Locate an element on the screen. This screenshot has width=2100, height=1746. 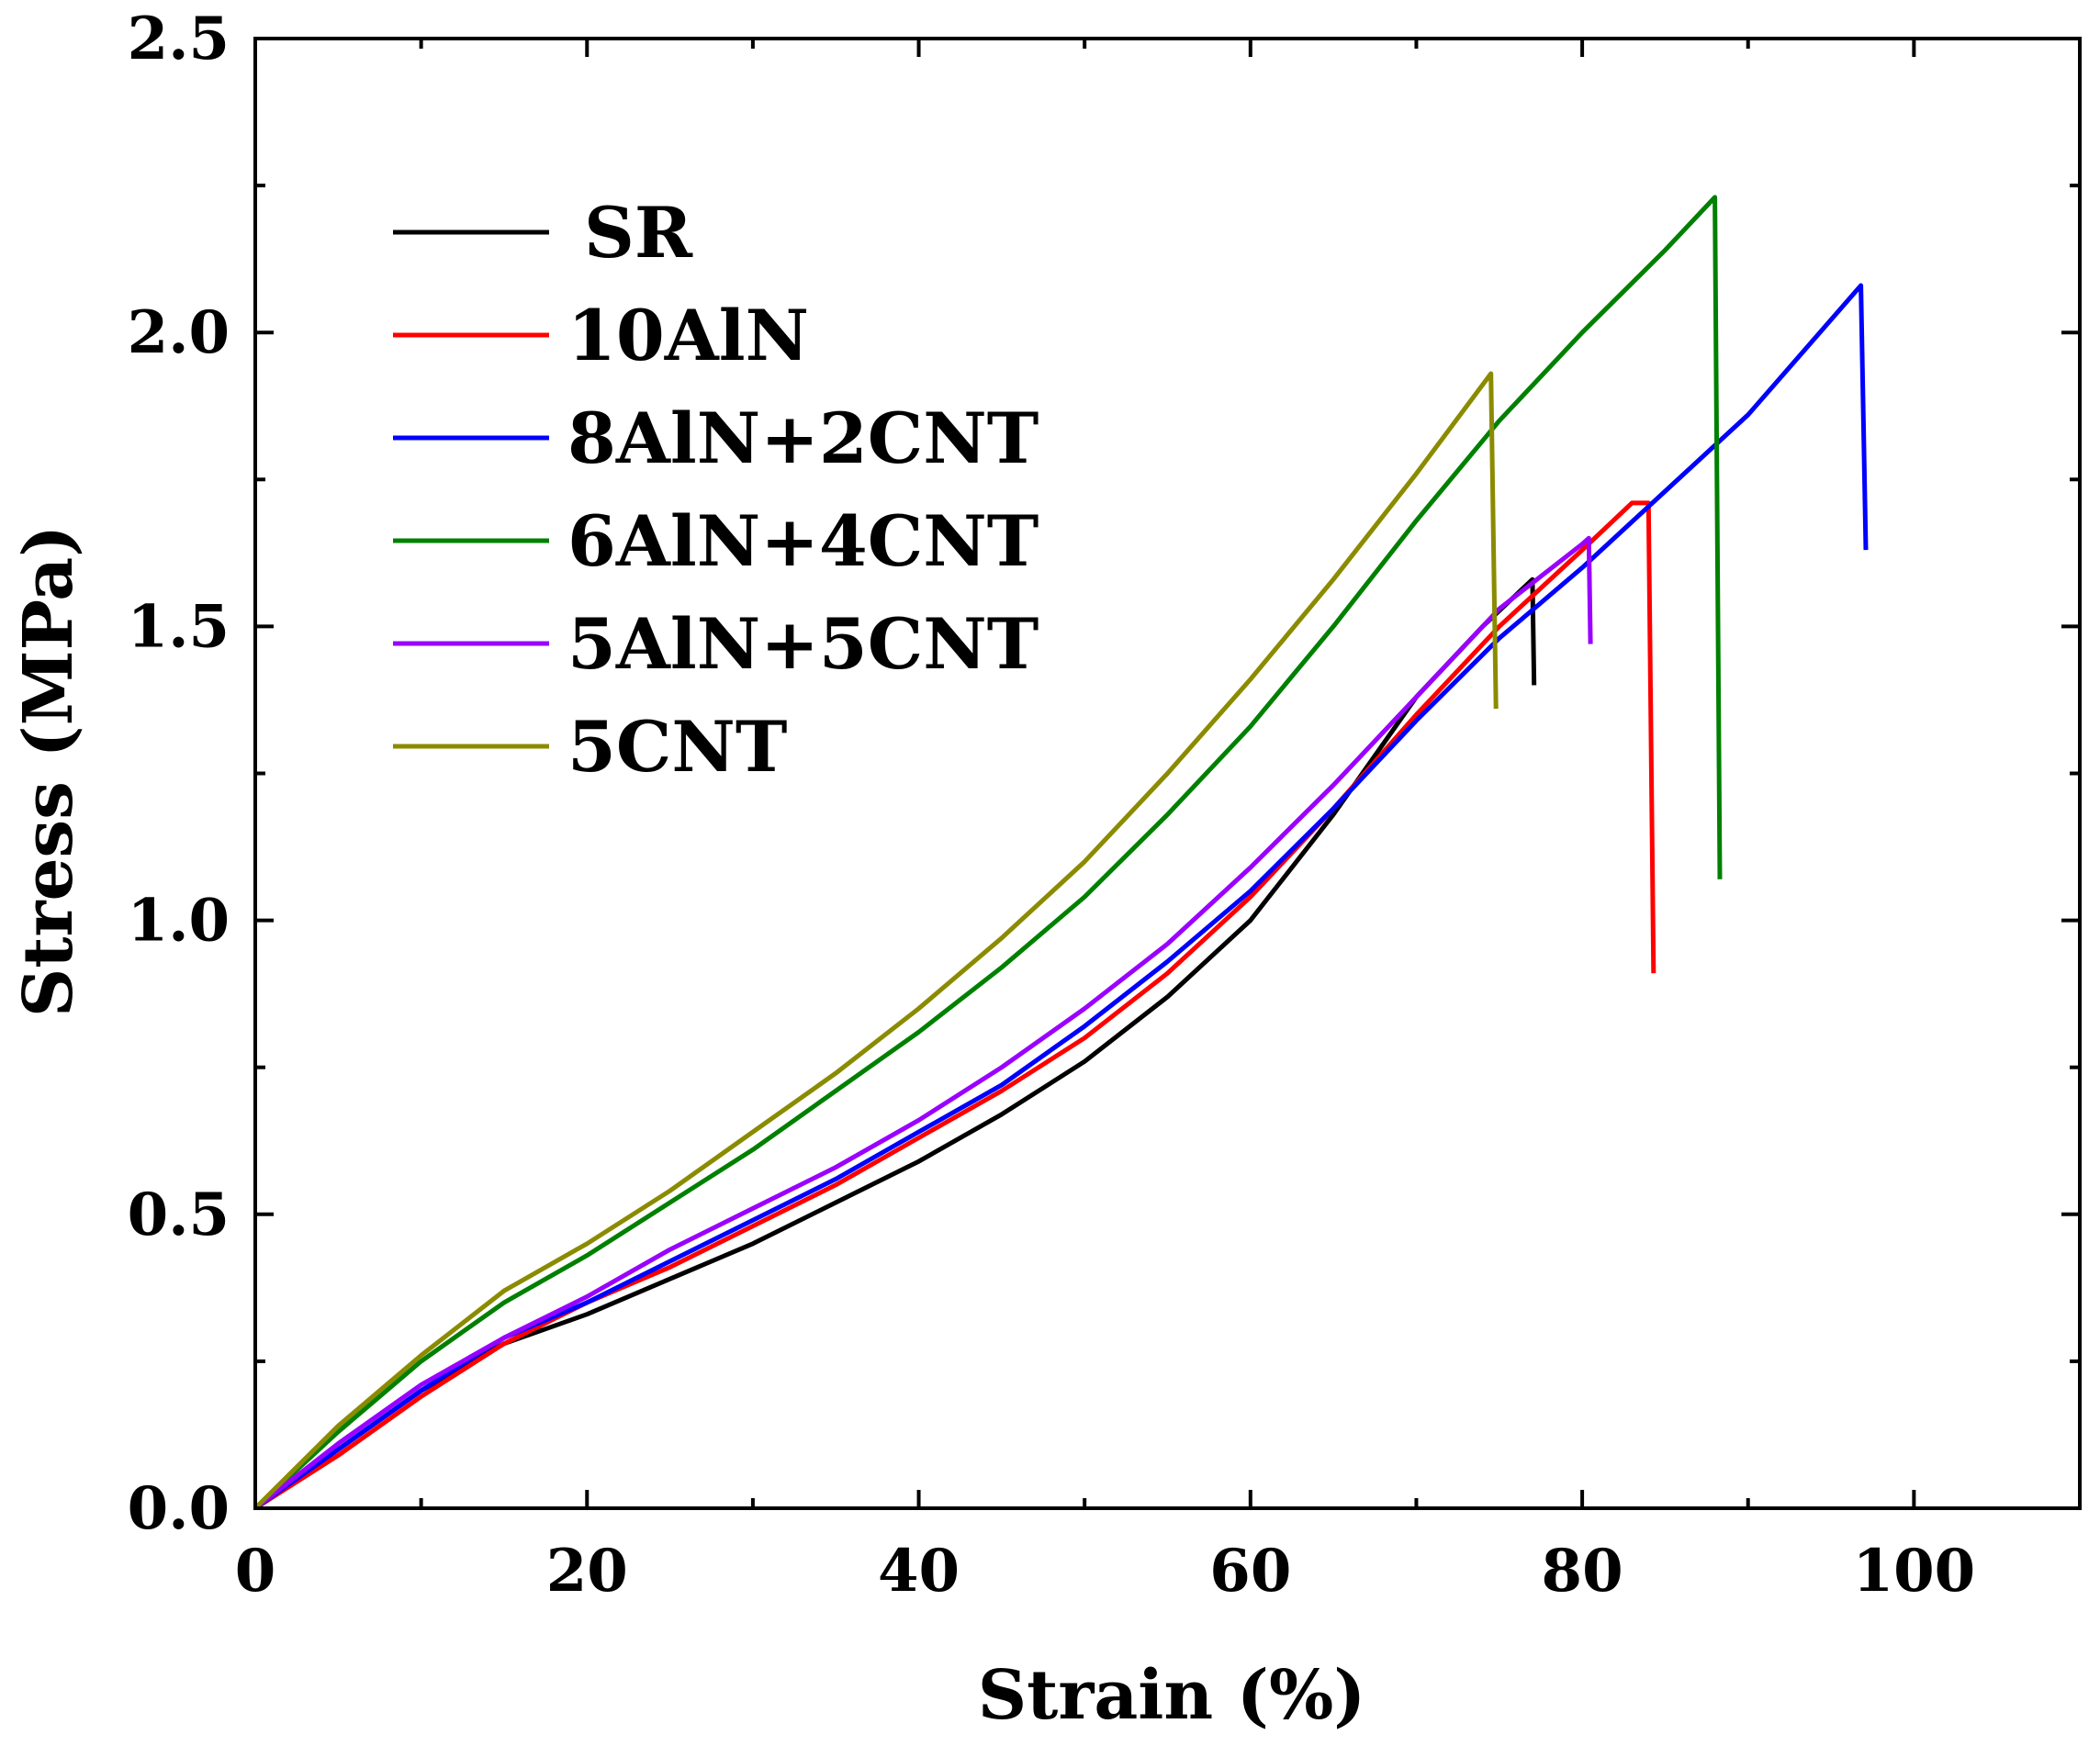
y-tick-label: 0.5 is located at coordinates (179, 1215).